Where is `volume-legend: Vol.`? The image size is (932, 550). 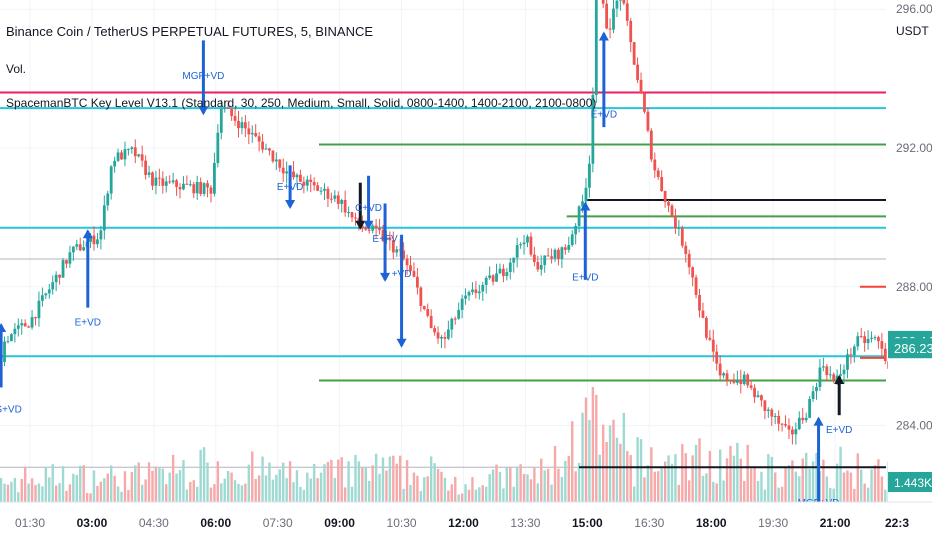
volume-legend: Vol. is located at coordinates (16, 69).